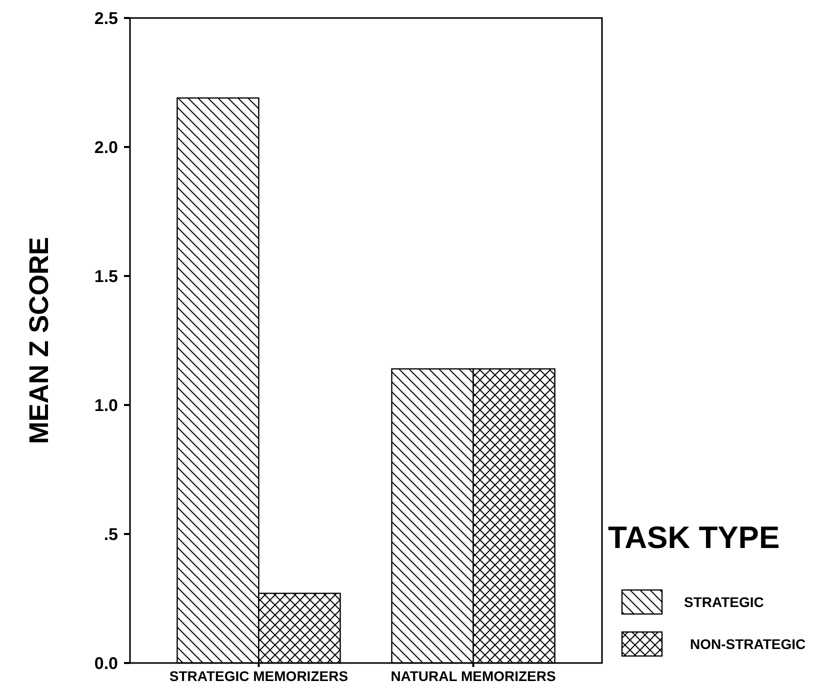 The width and height of the screenshot is (832, 695). Describe the element at coordinates (748, 644) in the screenshot. I see `legend-label: NON-STRATEGIC` at that location.